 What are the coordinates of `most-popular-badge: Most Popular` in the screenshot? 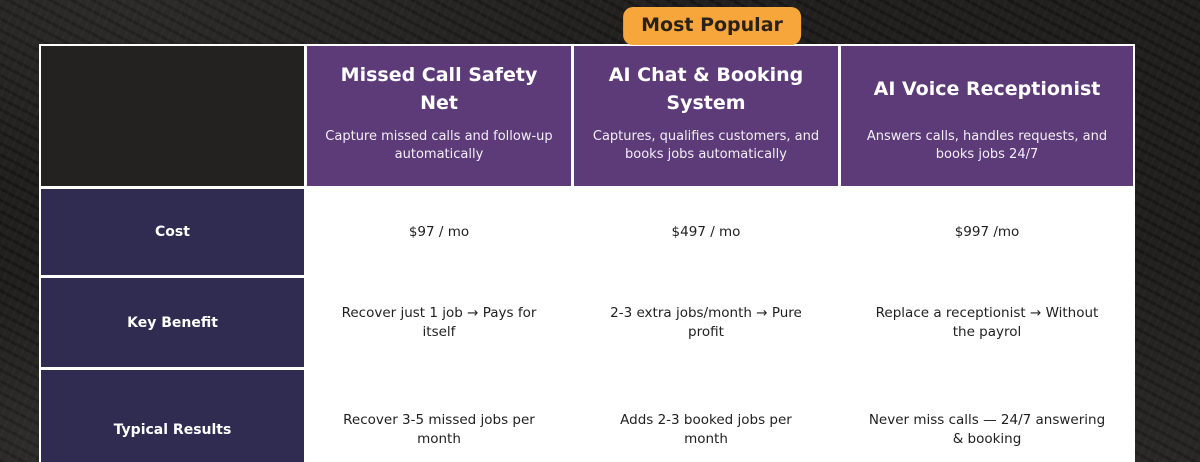 It's located at (712, 26).